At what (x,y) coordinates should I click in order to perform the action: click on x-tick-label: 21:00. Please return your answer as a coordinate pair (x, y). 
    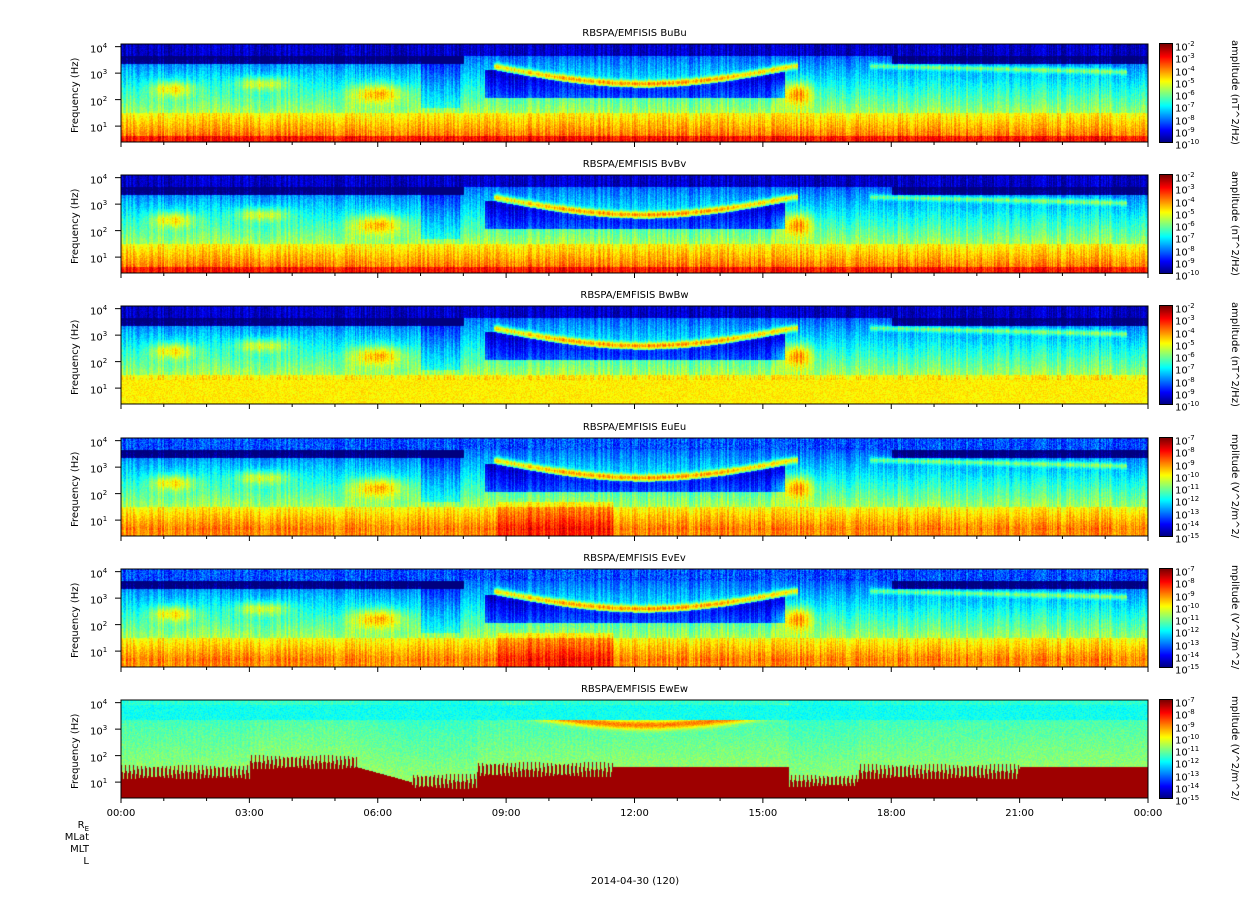
    Looking at the image, I should click on (1020, 813).